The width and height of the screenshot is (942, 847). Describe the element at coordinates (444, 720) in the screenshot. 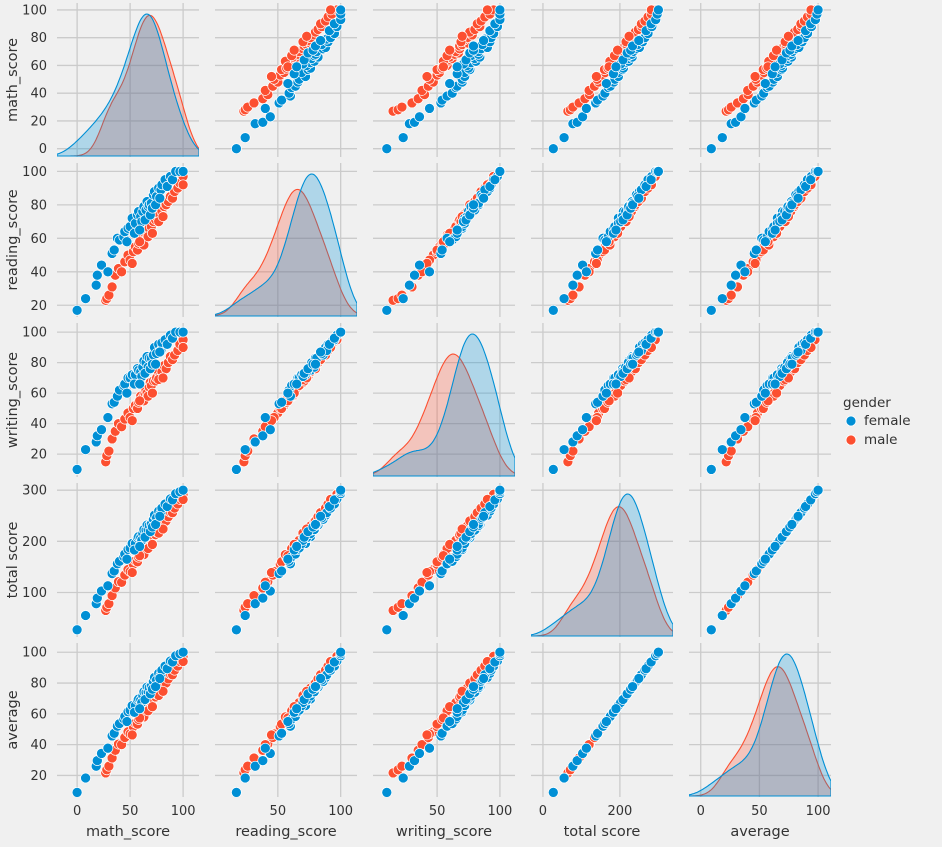

I see `panel-average-vs-writing-score` at that location.